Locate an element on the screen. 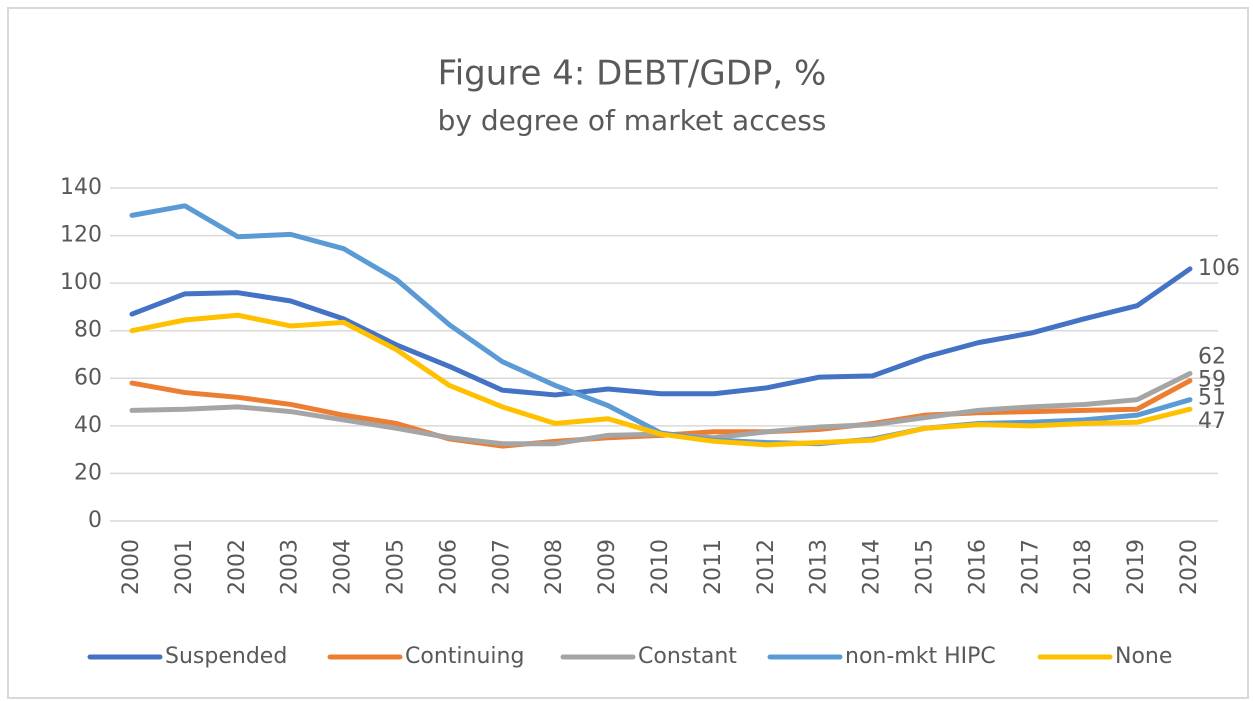 This screenshot has width=1253, height=701. y-tick-label: 120 is located at coordinates (81, 235).